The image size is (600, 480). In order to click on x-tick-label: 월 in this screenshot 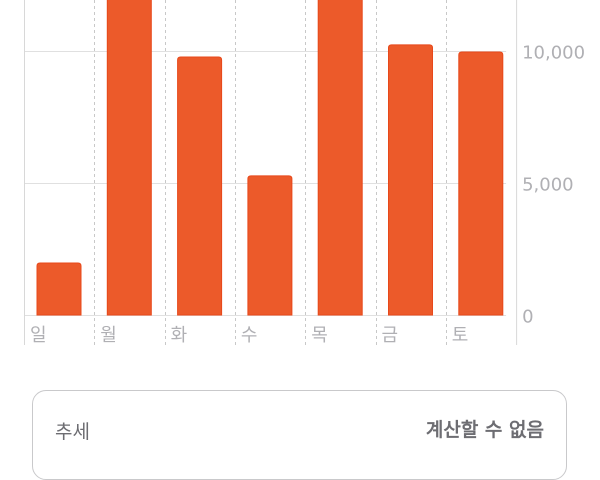, I will do `click(108, 335)`.